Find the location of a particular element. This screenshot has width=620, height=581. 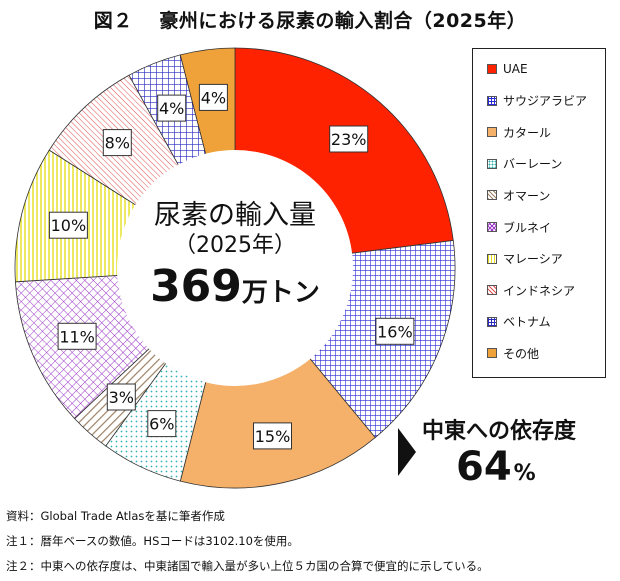

note-source: 資料：Global Trade Atlasを基に筆者作成 is located at coordinates (115, 516).